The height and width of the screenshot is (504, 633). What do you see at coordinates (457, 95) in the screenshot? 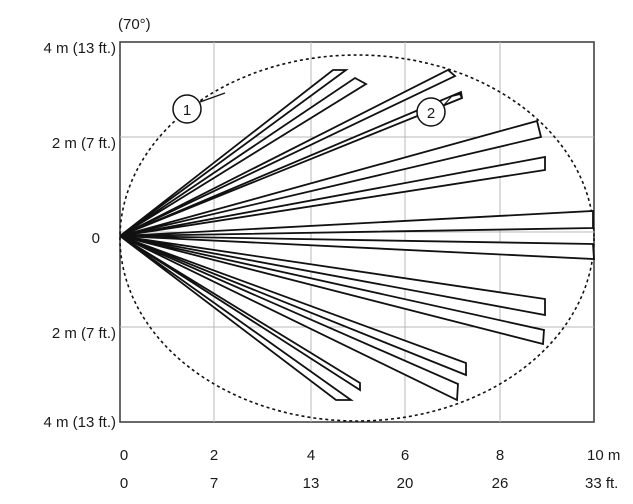
I see `detection-zone-tab` at bounding box center [457, 95].